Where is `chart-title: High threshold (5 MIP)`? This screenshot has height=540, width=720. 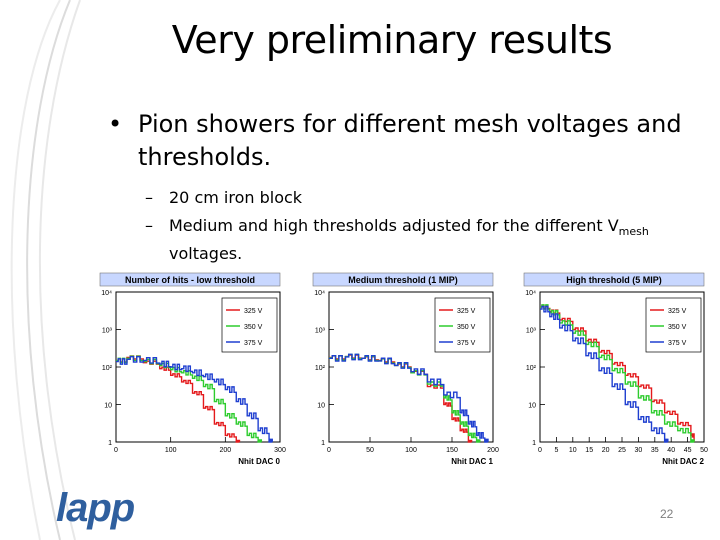
chart-title: High threshold (5 MIP) is located at coordinates (614, 280).